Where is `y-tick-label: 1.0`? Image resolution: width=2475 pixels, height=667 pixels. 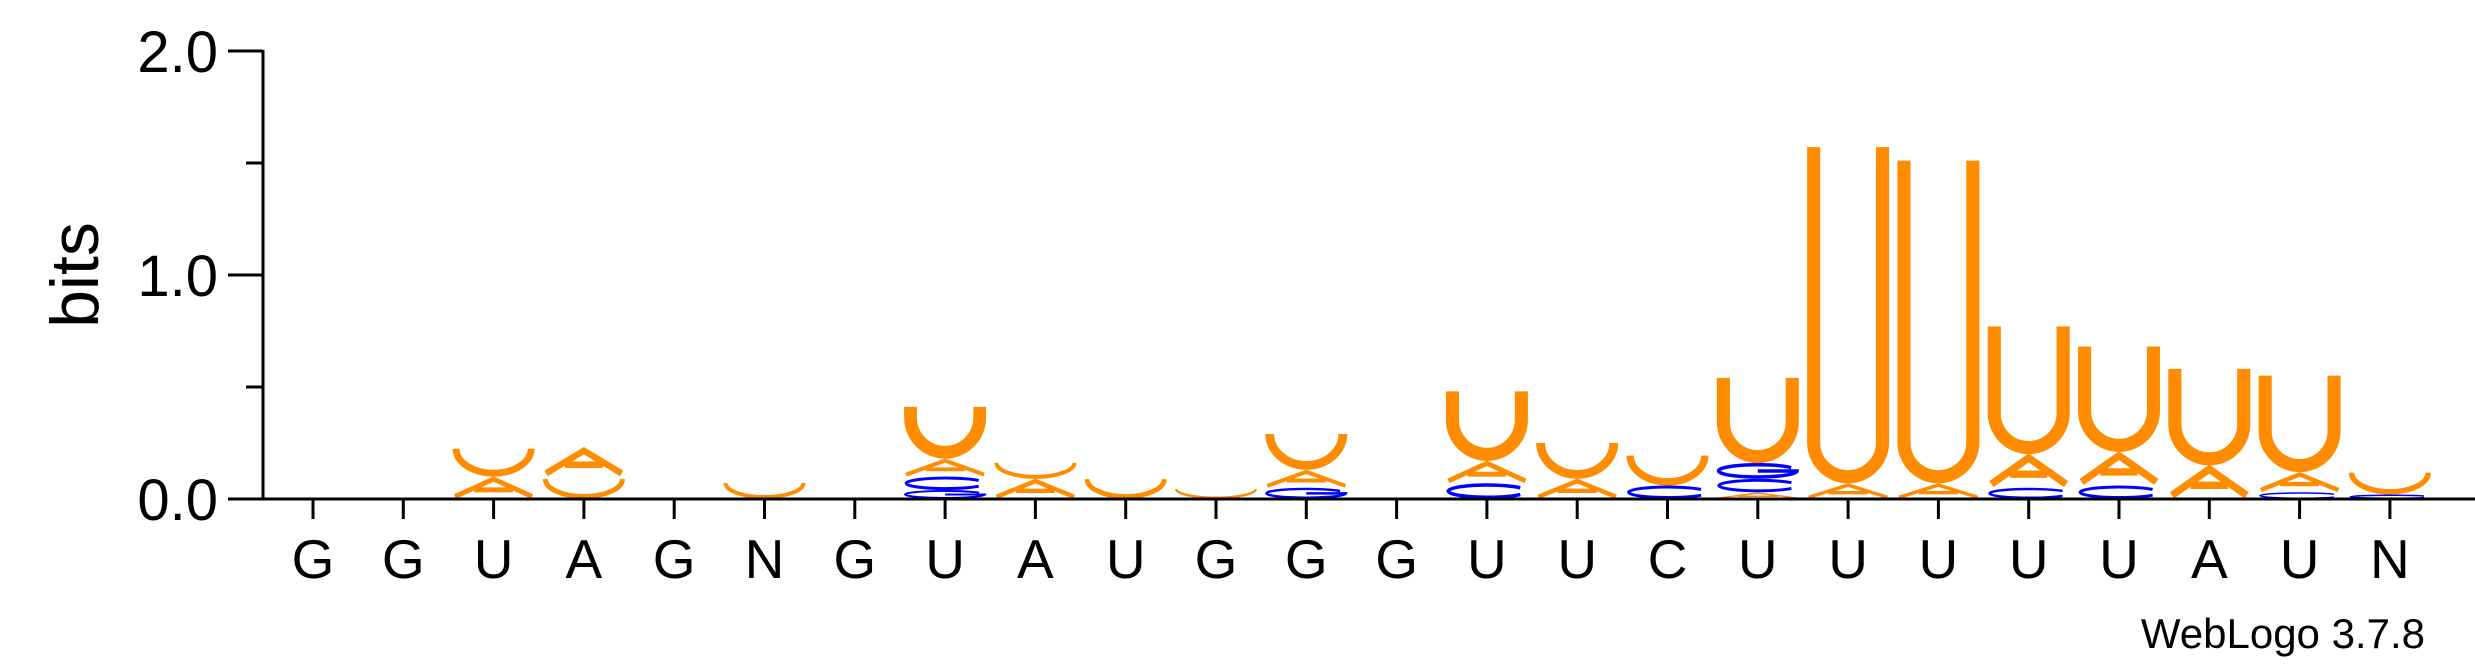 y-tick-label: 1.0 is located at coordinates (177, 276).